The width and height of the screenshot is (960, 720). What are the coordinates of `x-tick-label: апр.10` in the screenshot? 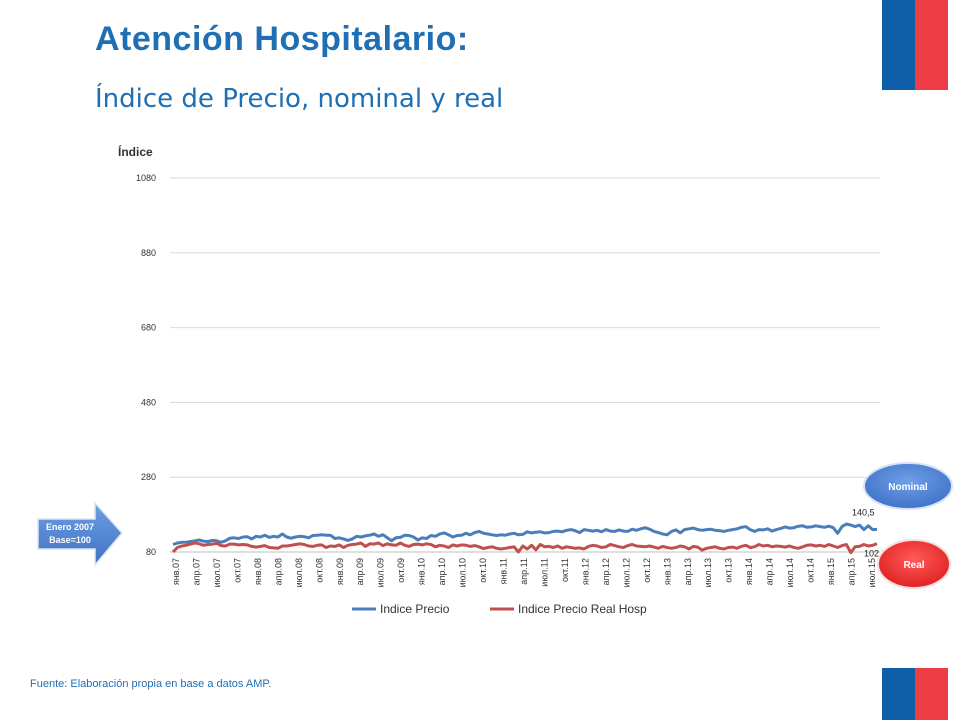 It's located at (442, 571).